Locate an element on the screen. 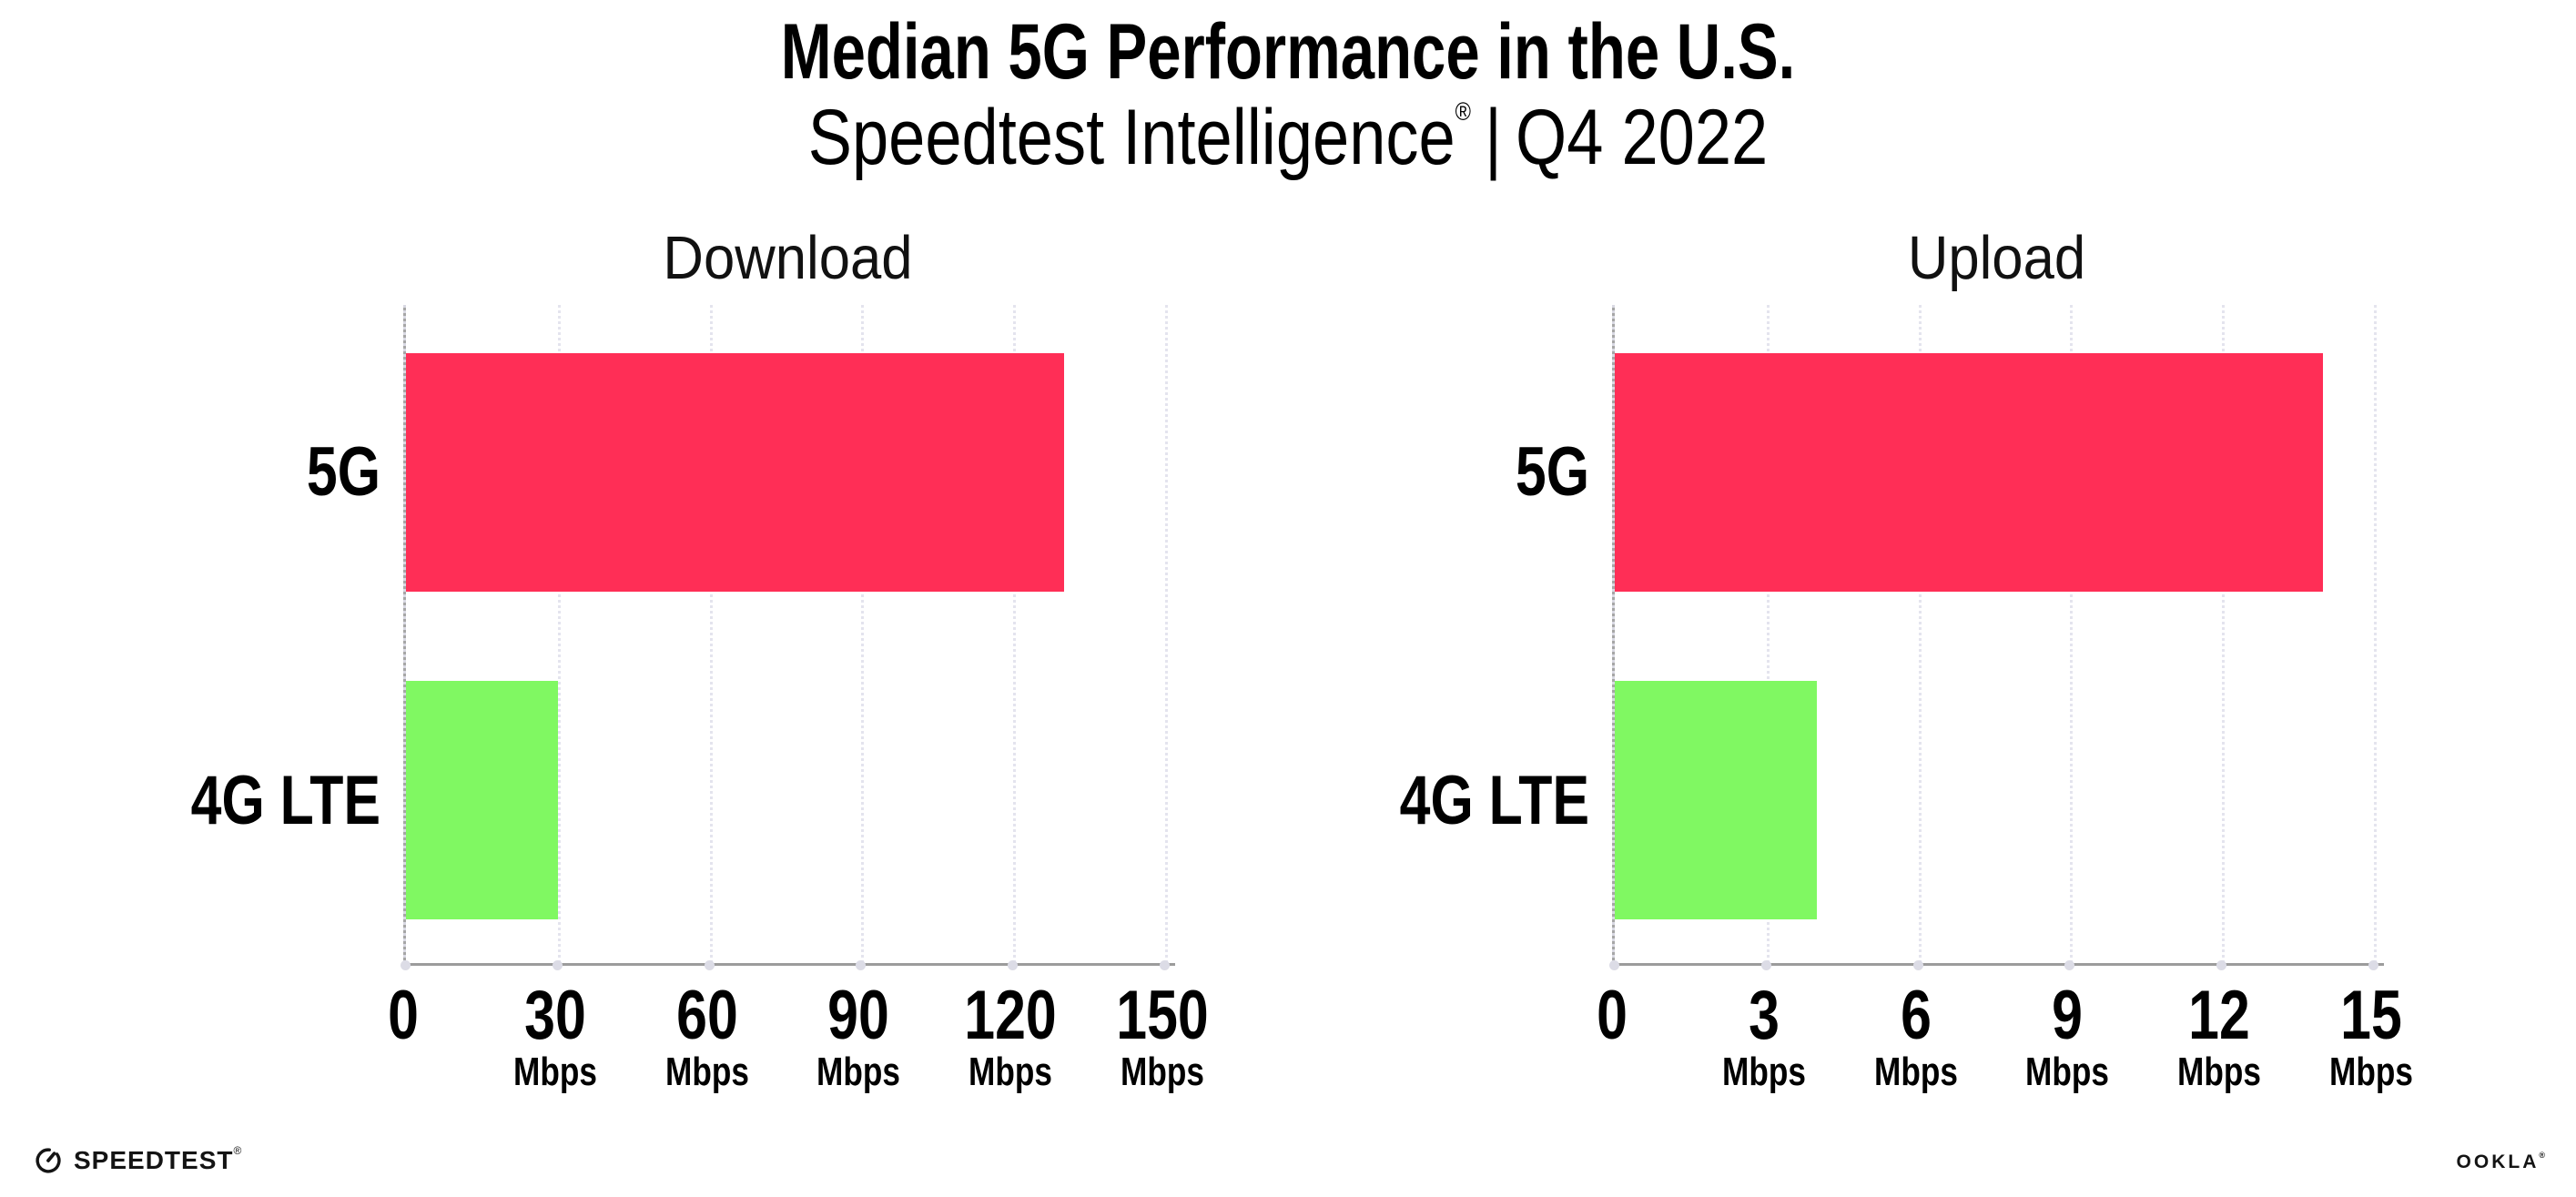 Image resolution: width=2576 pixels, height=1197 pixels. x-tick-value: 90 is located at coordinates (858, 1015).